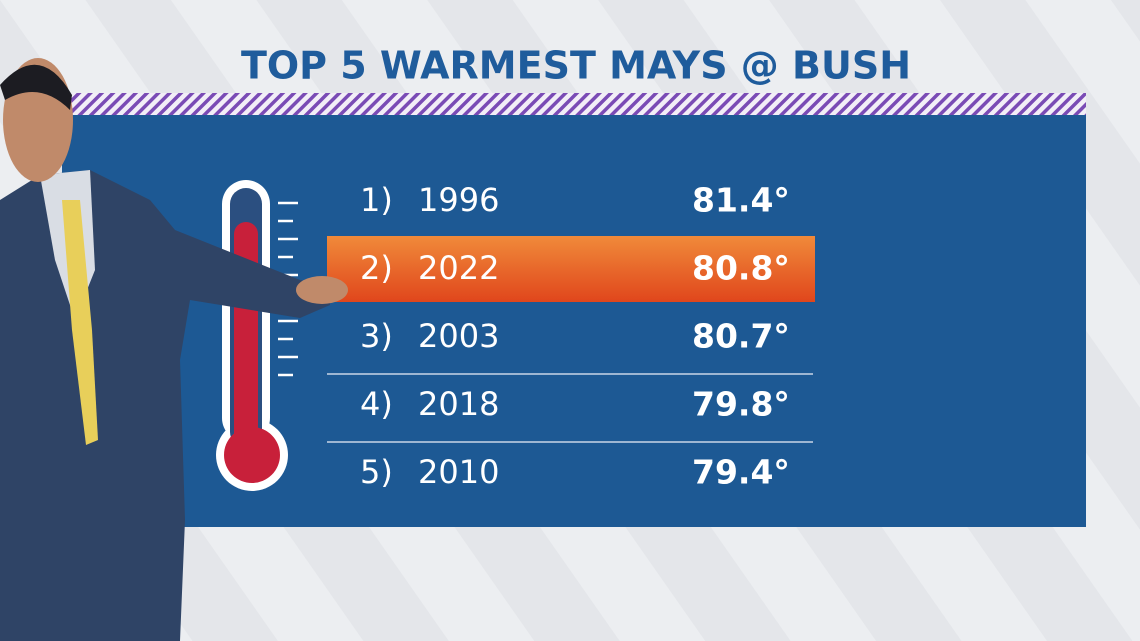  What do you see at coordinates (574, 104) in the screenshot?
I see `hatch-band` at bounding box center [574, 104].